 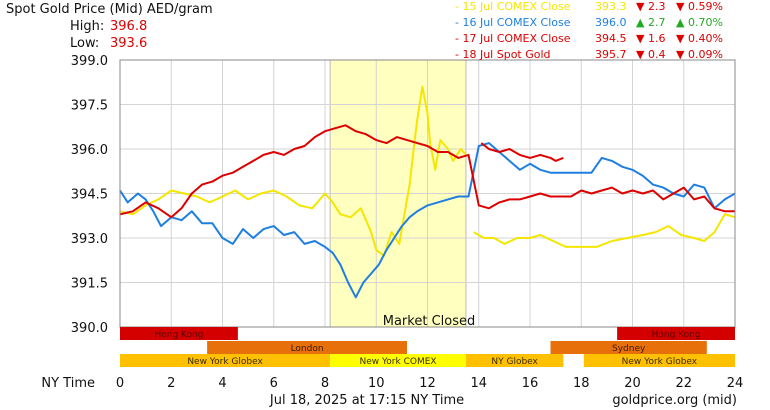 What do you see at coordinates (109, 9) in the screenshot?
I see `chart-title: Spot Gold Price (Mid) AED/gram` at bounding box center [109, 9].